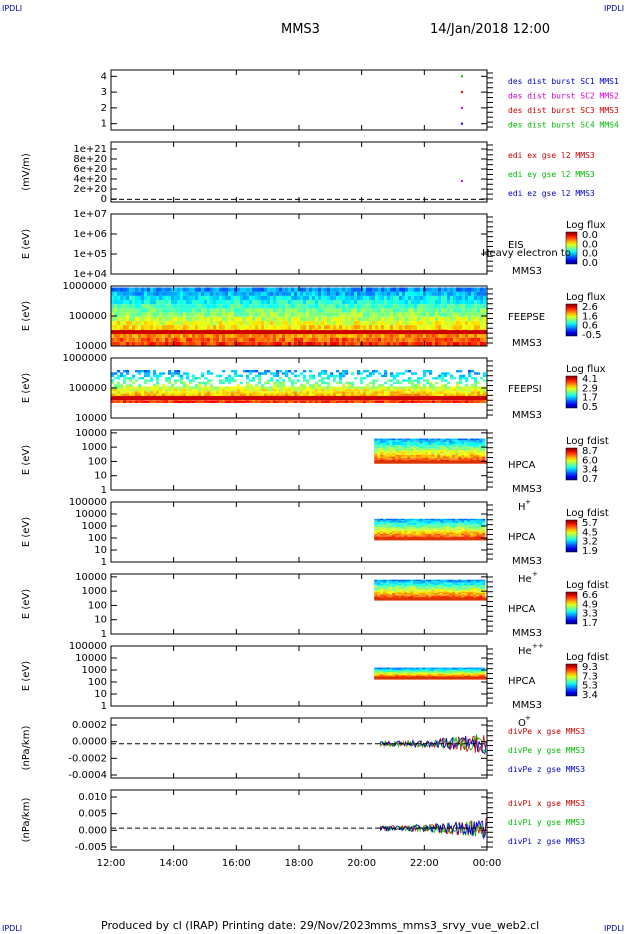 This screenshot has width=630, height=934. Describe the element at coordinates (104, 92) in the screenshot. I see `ytick-label-burst: 3` at that location.